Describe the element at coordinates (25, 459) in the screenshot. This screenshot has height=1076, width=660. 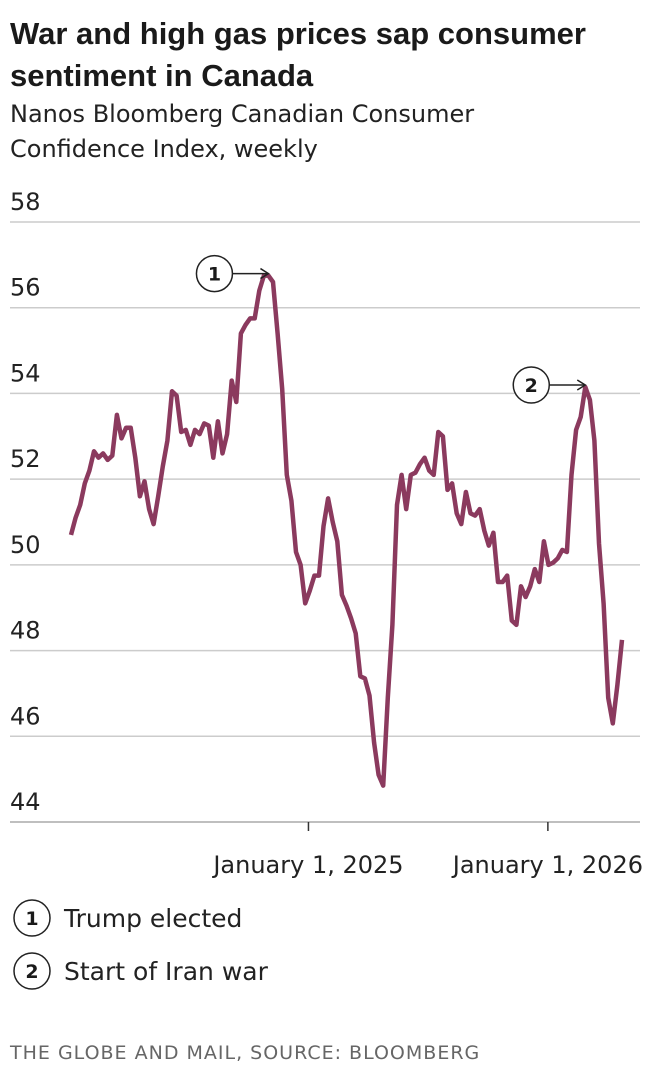
I see `y-tick-label: 52` at that location.